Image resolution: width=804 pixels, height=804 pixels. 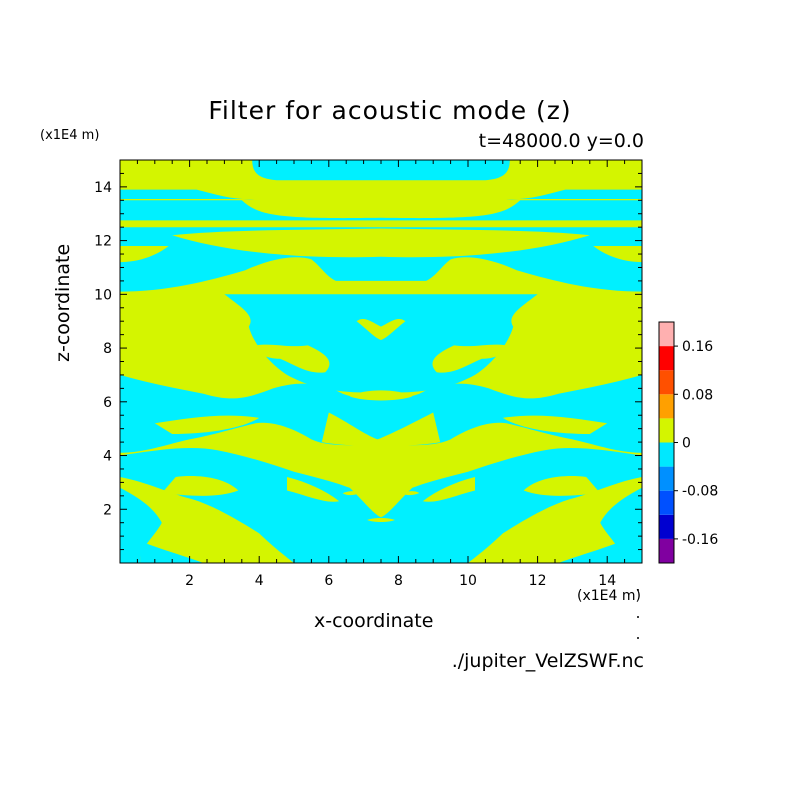 I want to click on x-axis-unit: (x1E4 m), so click(x=609, y=596).